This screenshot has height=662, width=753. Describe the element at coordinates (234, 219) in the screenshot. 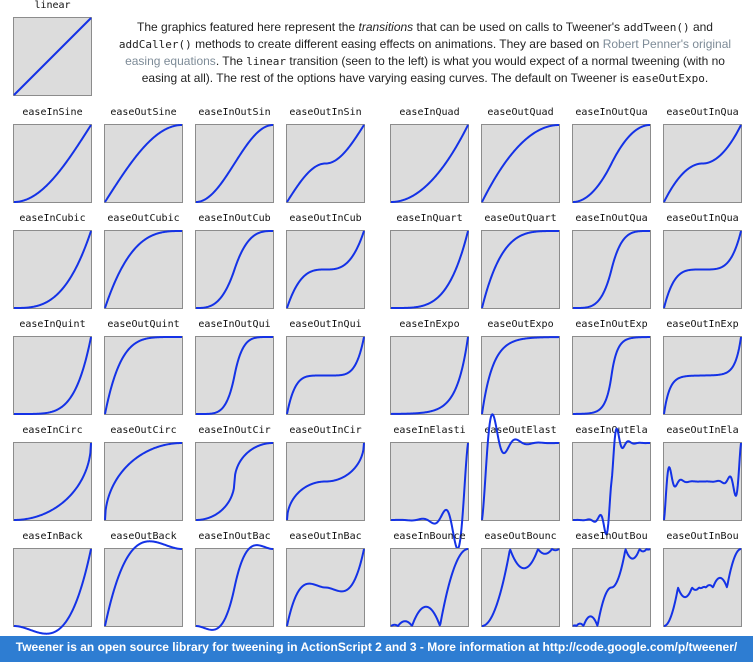

I see `transition-label: easeInOutCub` at that location.